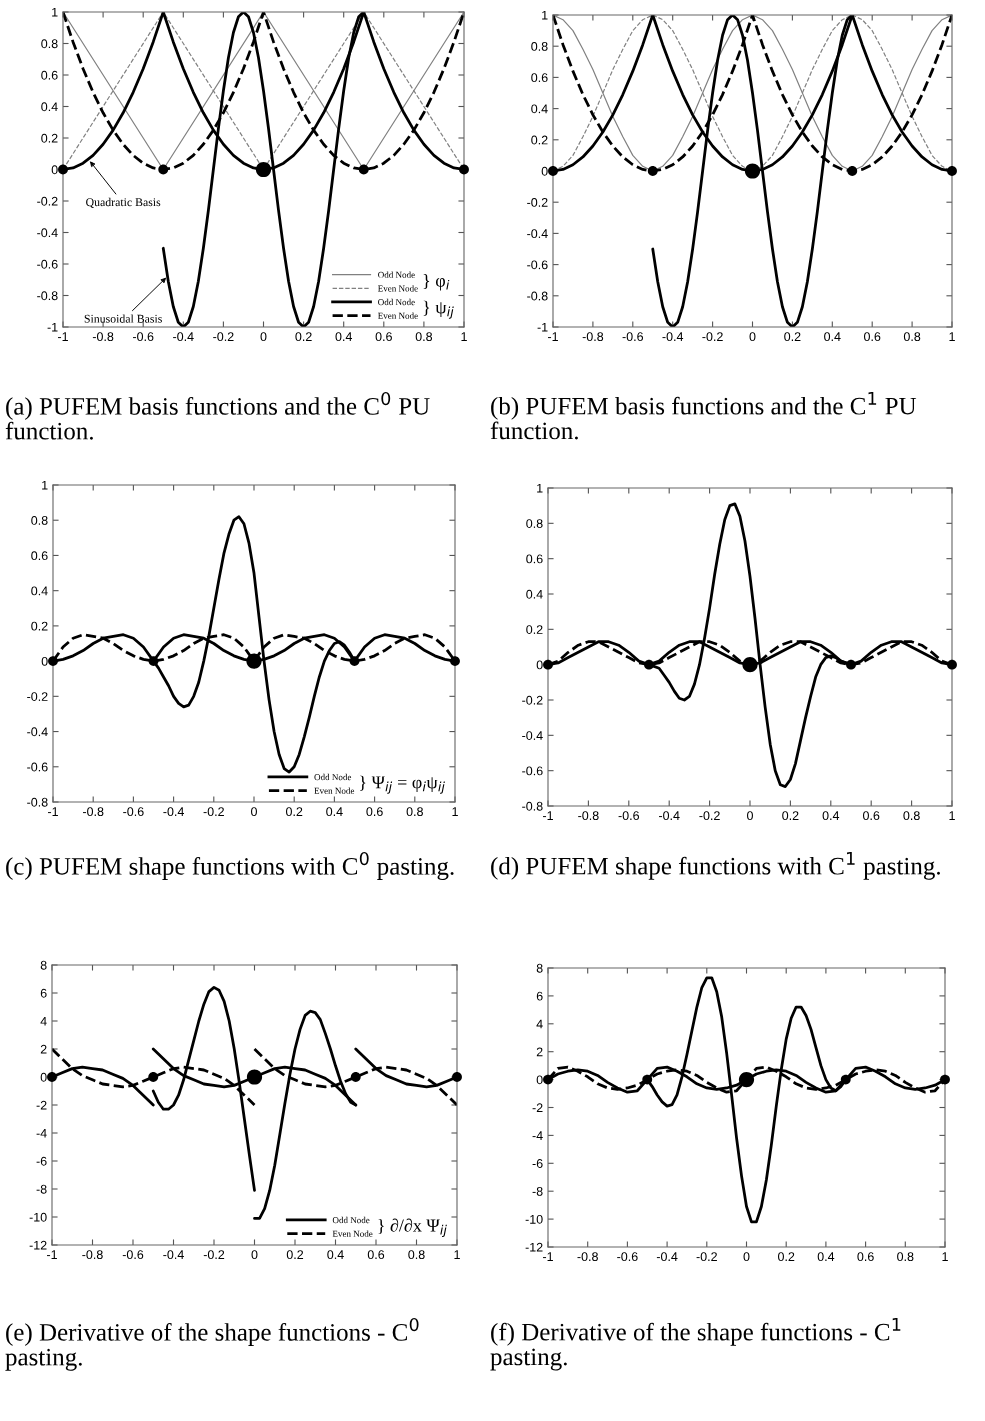 The height and width of the screenshot is (1421, 985). What do you see at coordinates (212, 1344) in the screenshot?
I see `chart-title: (e) Derivative of the shape functions - C$^{0}$ pasting.` at bounding box center [212, 1344].